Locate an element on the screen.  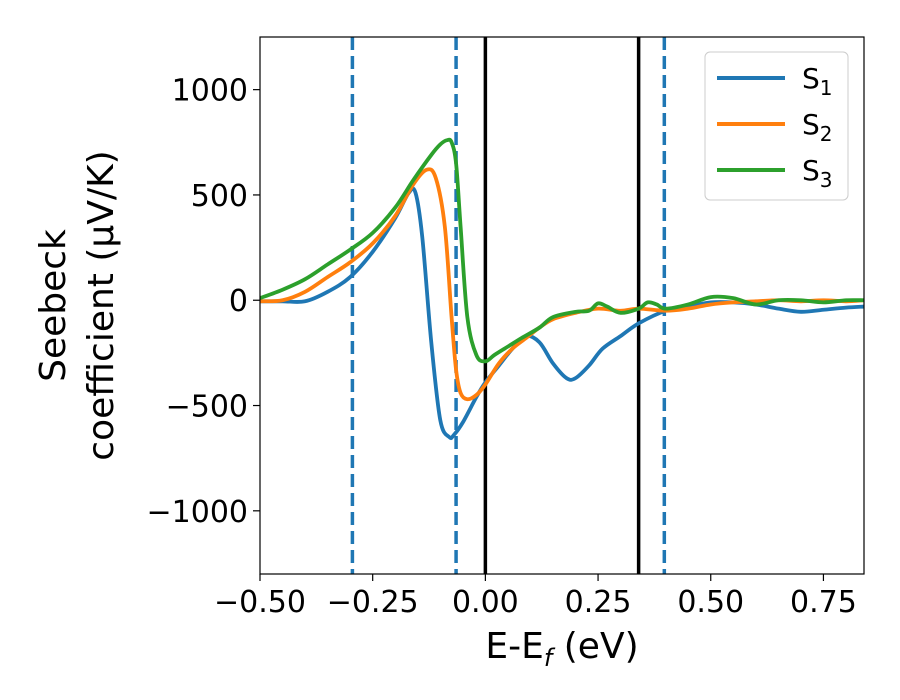
x-tick-label: −0.25 is located at coordinates (373, 602).